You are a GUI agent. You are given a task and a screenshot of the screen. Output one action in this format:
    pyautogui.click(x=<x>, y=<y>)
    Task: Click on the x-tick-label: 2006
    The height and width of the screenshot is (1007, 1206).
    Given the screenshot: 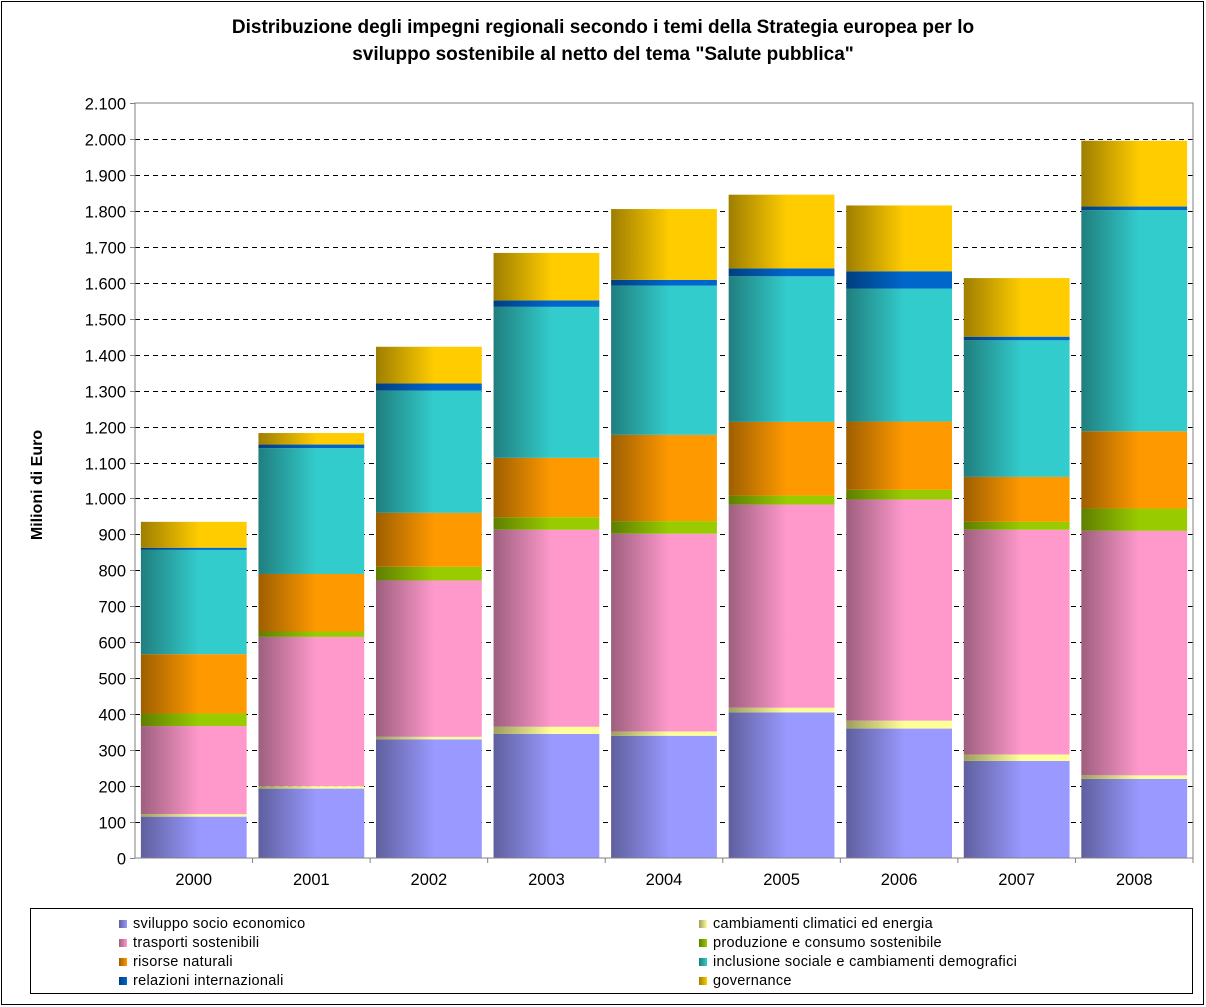 What is the action you would take?
    pyautogui.click(x=899, y=880)
    